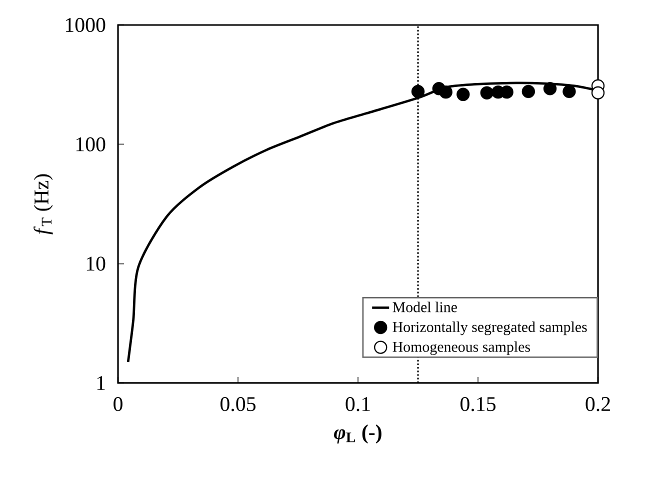  I want to click on x-tick-label: 0.1, so click(358, 404).